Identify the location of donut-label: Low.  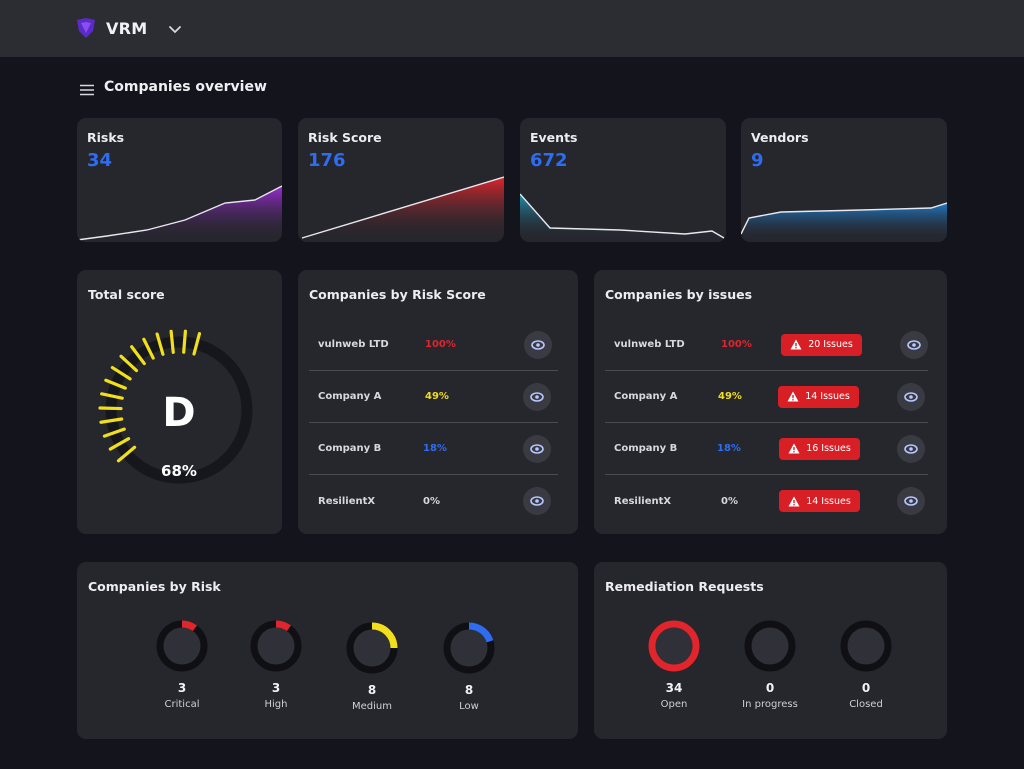
(469, 706).